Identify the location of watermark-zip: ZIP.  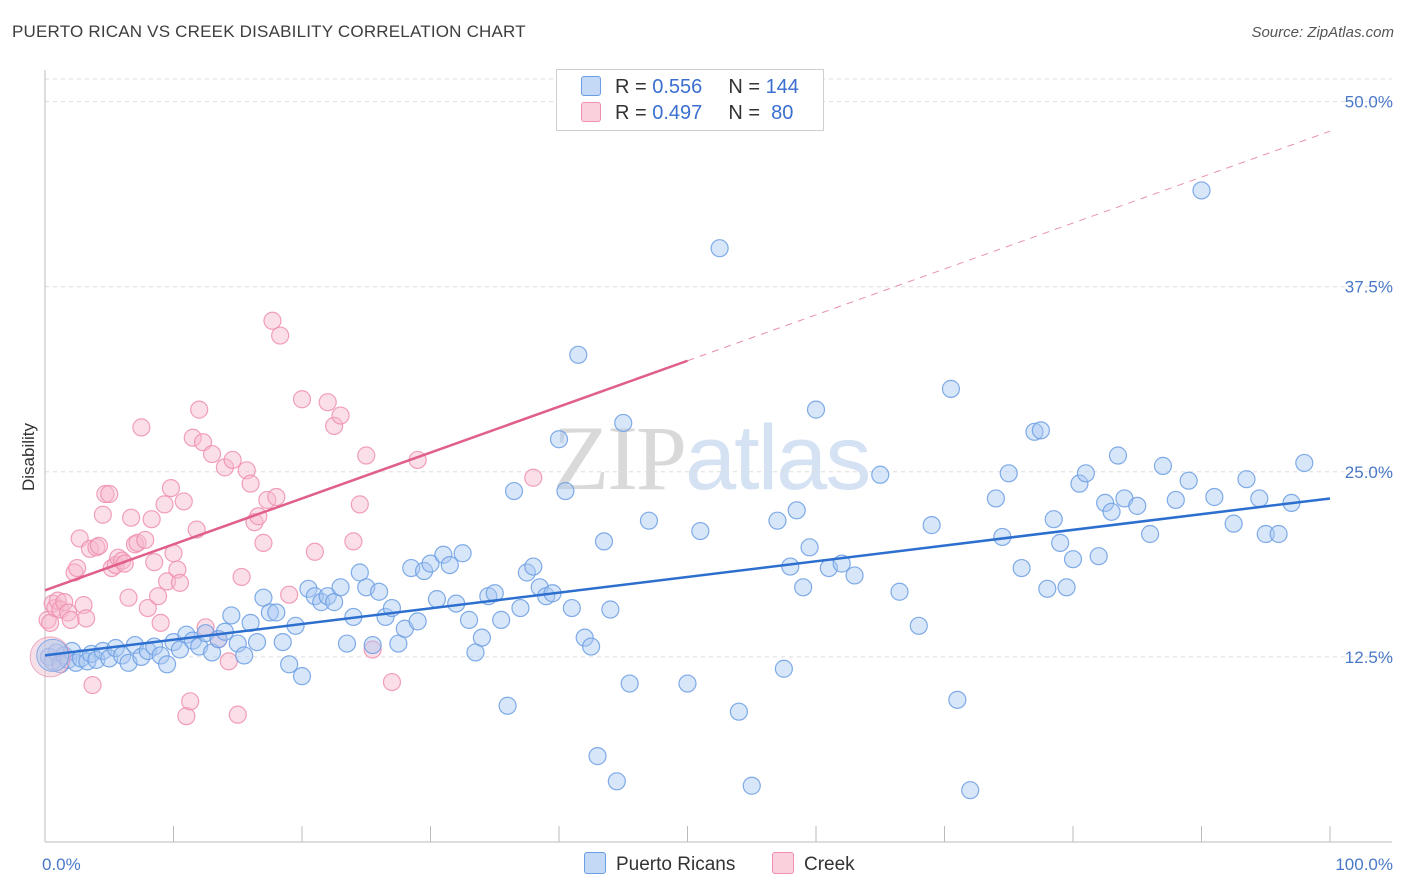
(620, 458).